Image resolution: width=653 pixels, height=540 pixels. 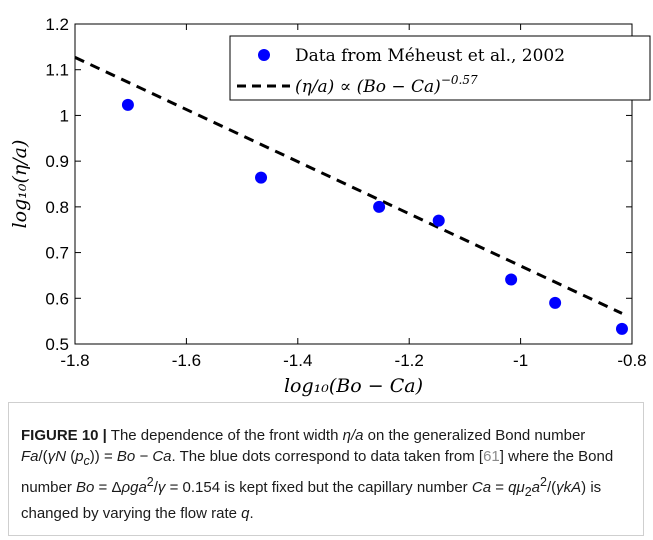 I want to click on y-tick-label: 1.1, so click(x=57, y=70).